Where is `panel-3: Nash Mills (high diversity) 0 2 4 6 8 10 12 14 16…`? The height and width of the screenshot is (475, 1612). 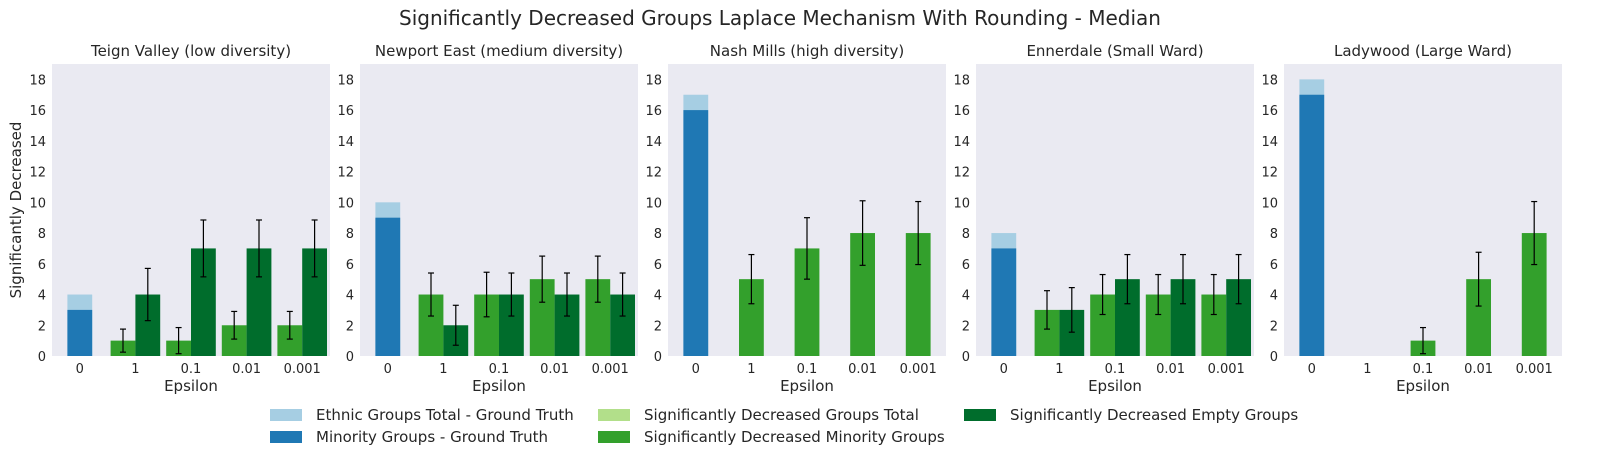 panel-3: Nash Mills (high diversity) 0 2 4 6 8 10 12 14 16… is located at coordinates (795, 218).